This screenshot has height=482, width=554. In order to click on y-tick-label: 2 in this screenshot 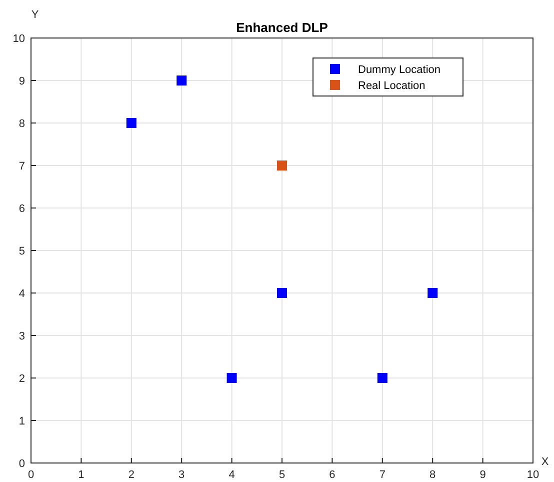, I will do `click(21, 379)`.